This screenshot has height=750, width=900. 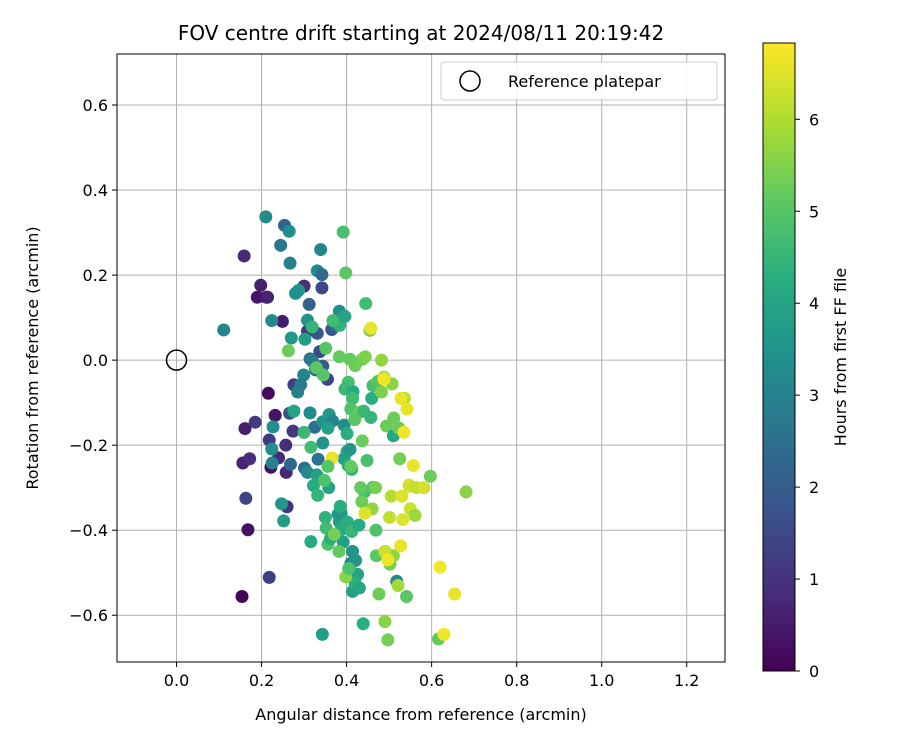 I want to click on y-tick-label: 0.6, so click(x=95, y=105).